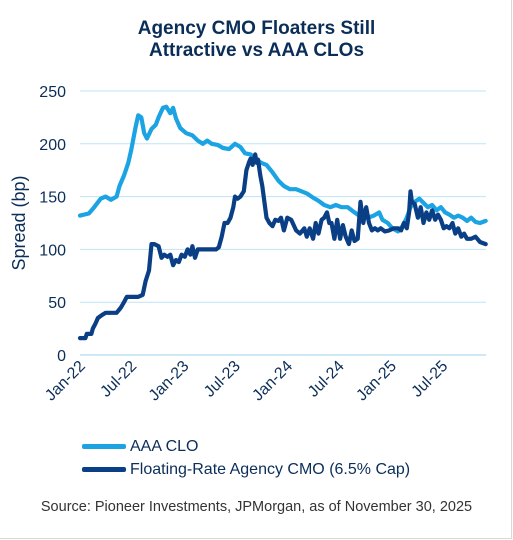 The height and width of the screenshot is (540, 513). What do you see at coordinates (326, 379) in the screenshot?
I see `x-tick-label-Jul-24: Jul-24` at bounding box center [326, 379].